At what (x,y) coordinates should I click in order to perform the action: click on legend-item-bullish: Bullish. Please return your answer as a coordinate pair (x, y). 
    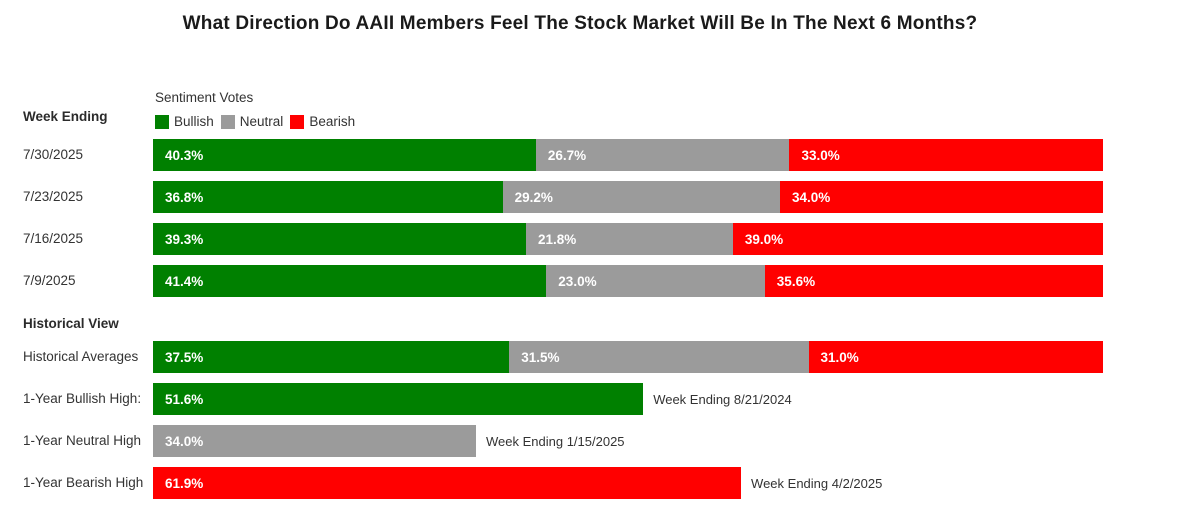
    Looking at the image, I should click on (184, 121).